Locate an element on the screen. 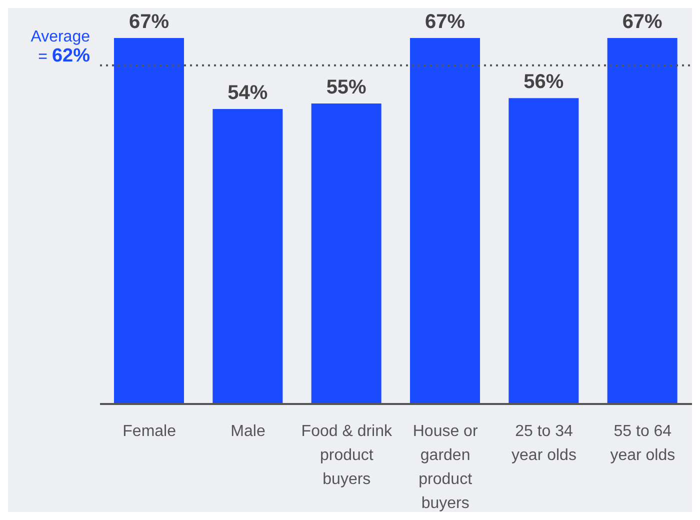  data-label: 55% is located at coordinates (346, 87).